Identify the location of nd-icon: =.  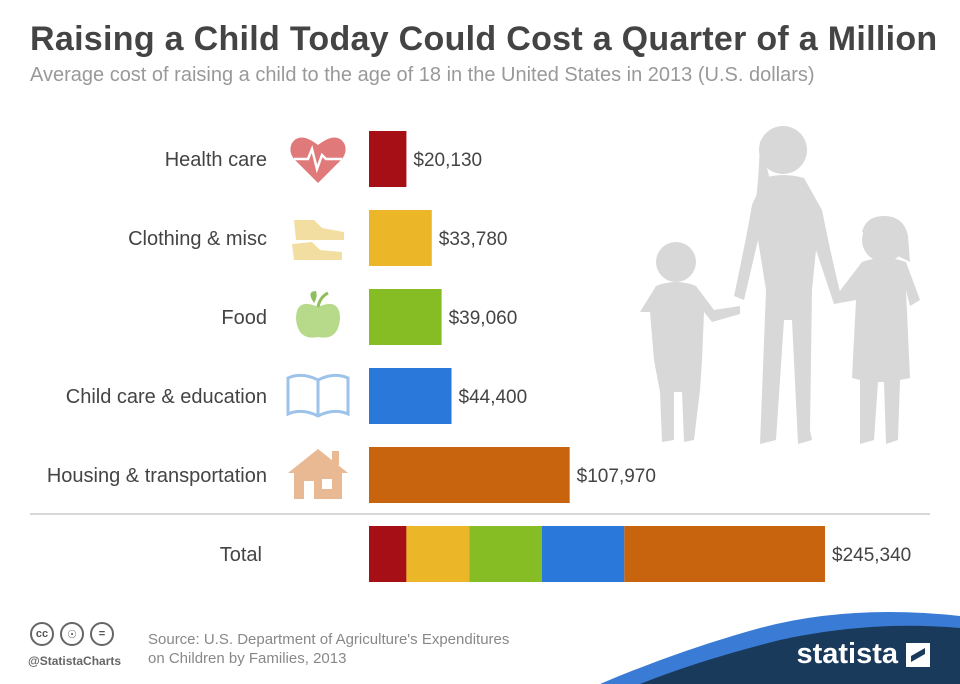
(102, 634).